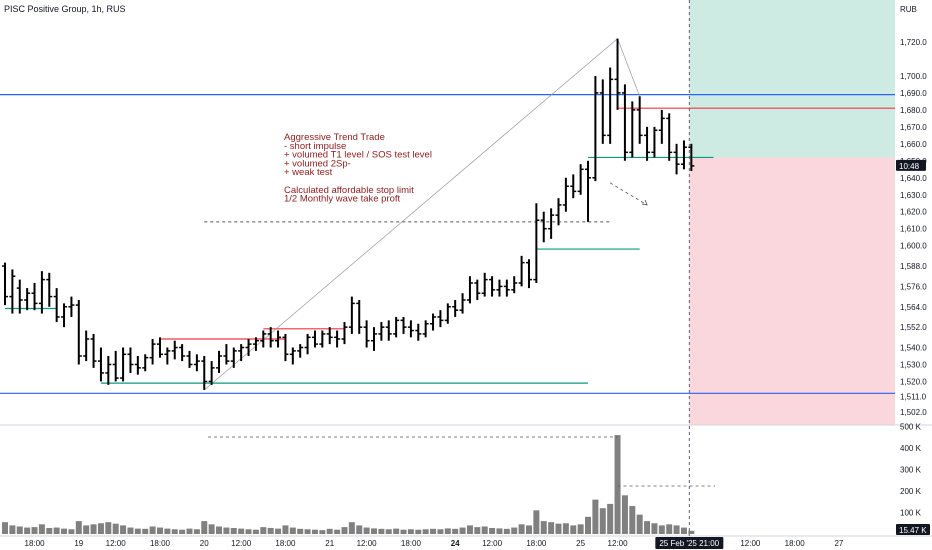  Describe the element at coordinates (629, 67) in the screenshot. I see `trend-line-down` at that location.